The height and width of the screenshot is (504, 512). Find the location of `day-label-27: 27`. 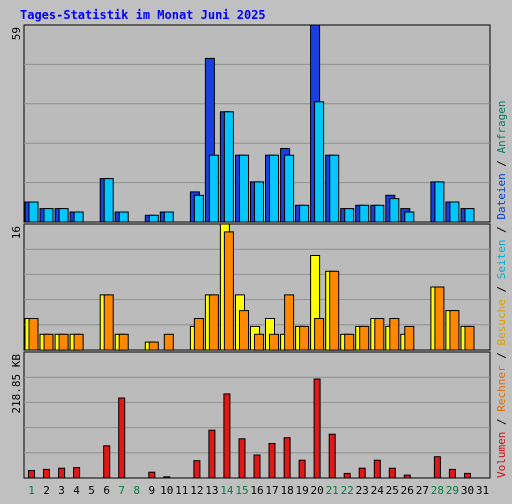

day-label-27: 27 is located at coordinates (422, 490).